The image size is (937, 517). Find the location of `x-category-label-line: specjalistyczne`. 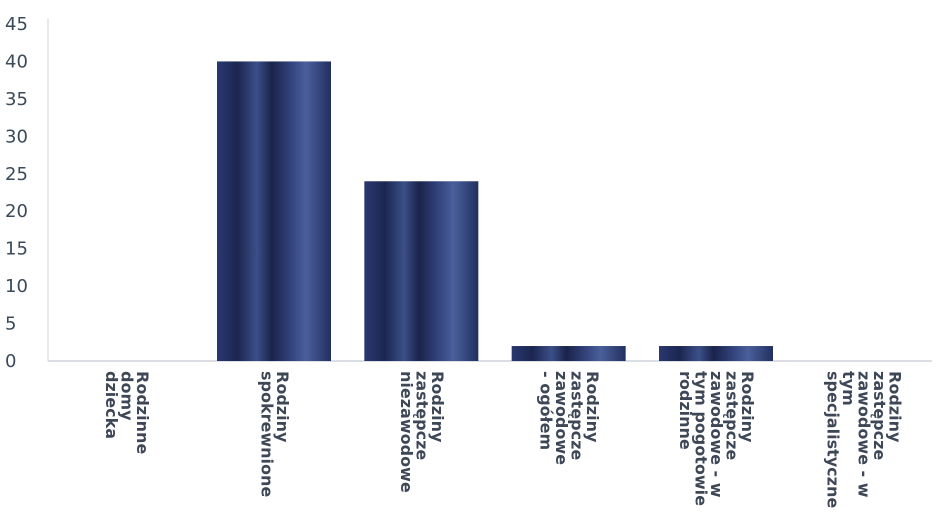

x-category-label-line: specjalistyczne is located at coordinates (832, 439).